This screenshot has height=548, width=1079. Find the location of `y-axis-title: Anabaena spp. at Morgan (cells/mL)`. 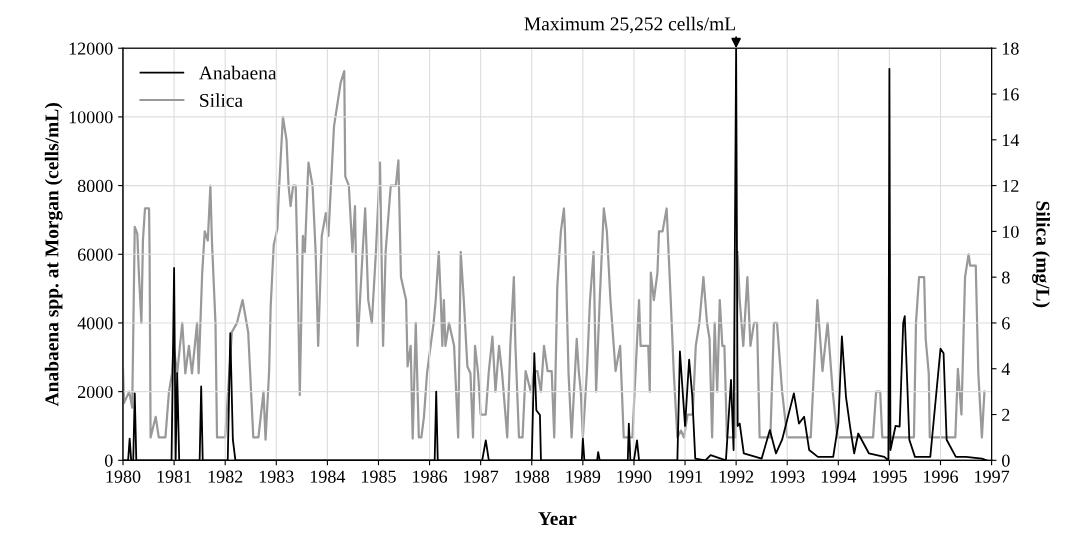

y-axis-title: Anabaena spp. at Morgan (cells/mL) is located at coordinates (53, 255).